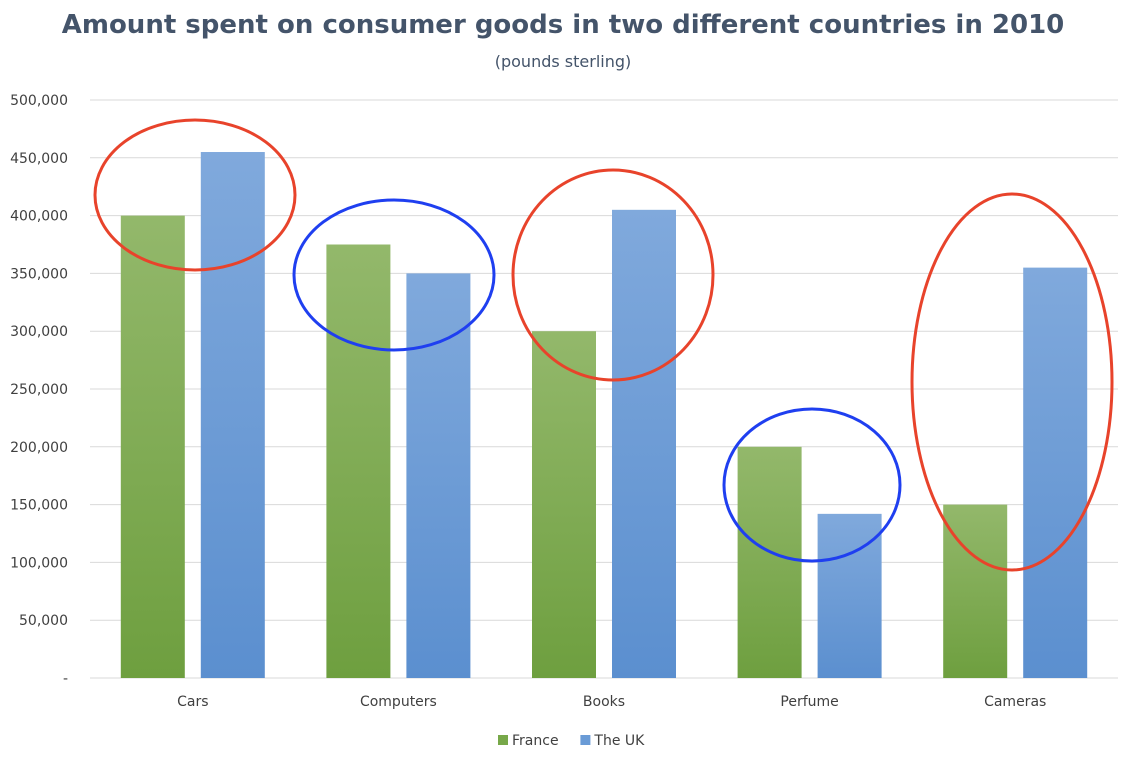  What do you see at coordinates (39, 448) in the screenshot?
I see `y-tick-label: 200,000` at bounding box center [39, 448].